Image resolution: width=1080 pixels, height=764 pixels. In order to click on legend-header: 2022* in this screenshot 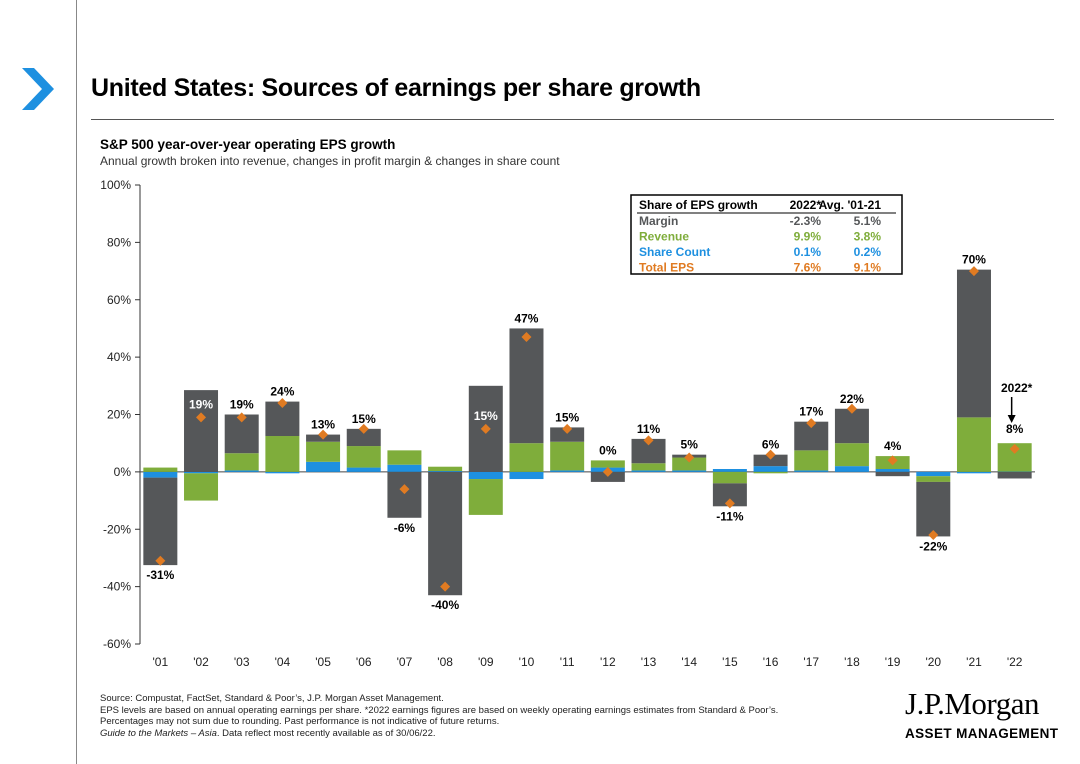, I will do `click(806, 205)`.